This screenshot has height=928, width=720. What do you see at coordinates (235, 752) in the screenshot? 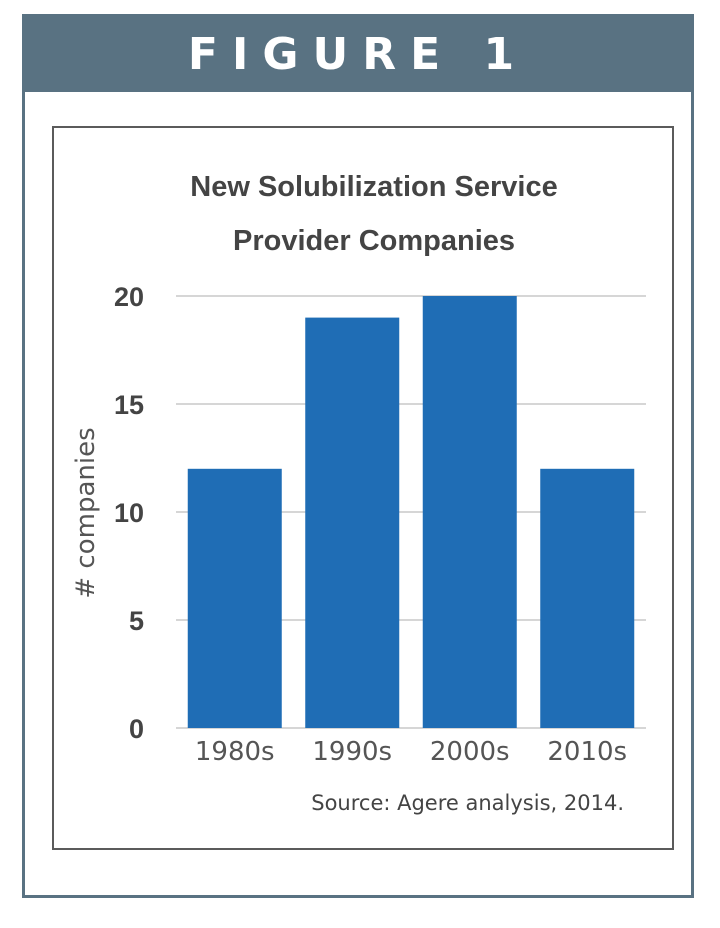
I see `x-category-label: 1980s` at bounding box center [235, 752].